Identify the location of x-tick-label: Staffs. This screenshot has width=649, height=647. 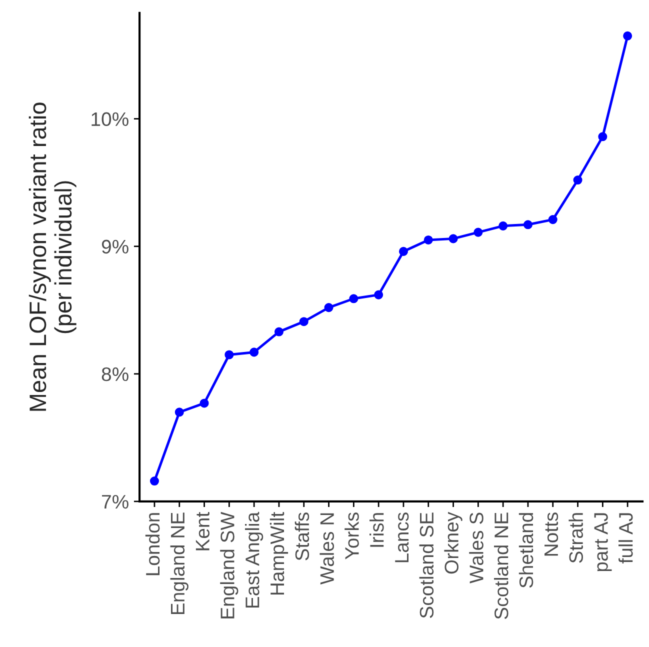
(302, 536).